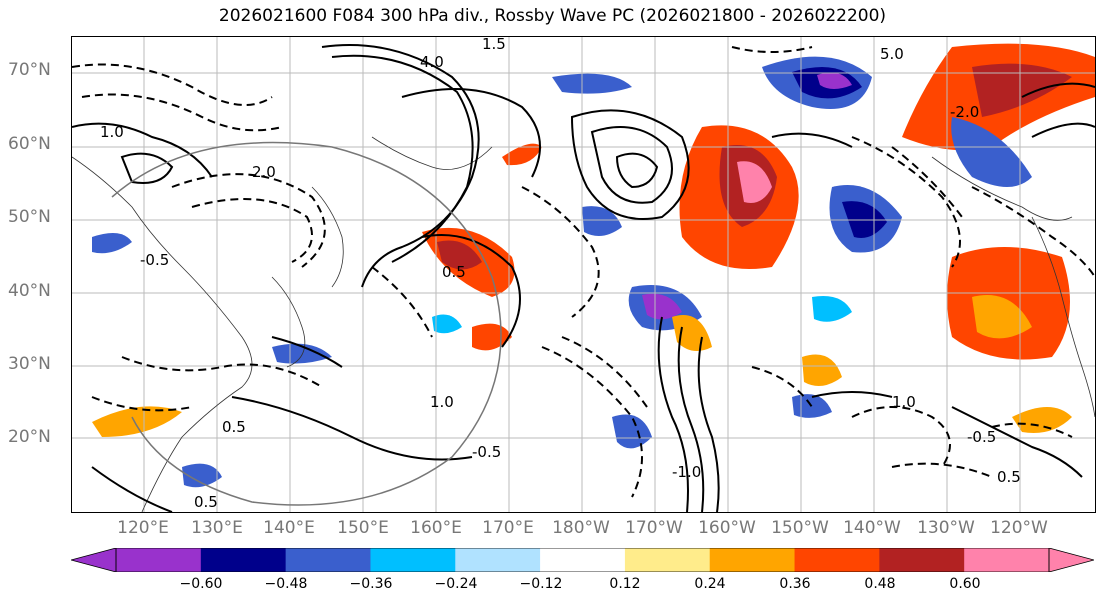  Describe the element at coordinates (800, 528) in the screenshot. I see `lon-label-150w: 150°W` at that location.